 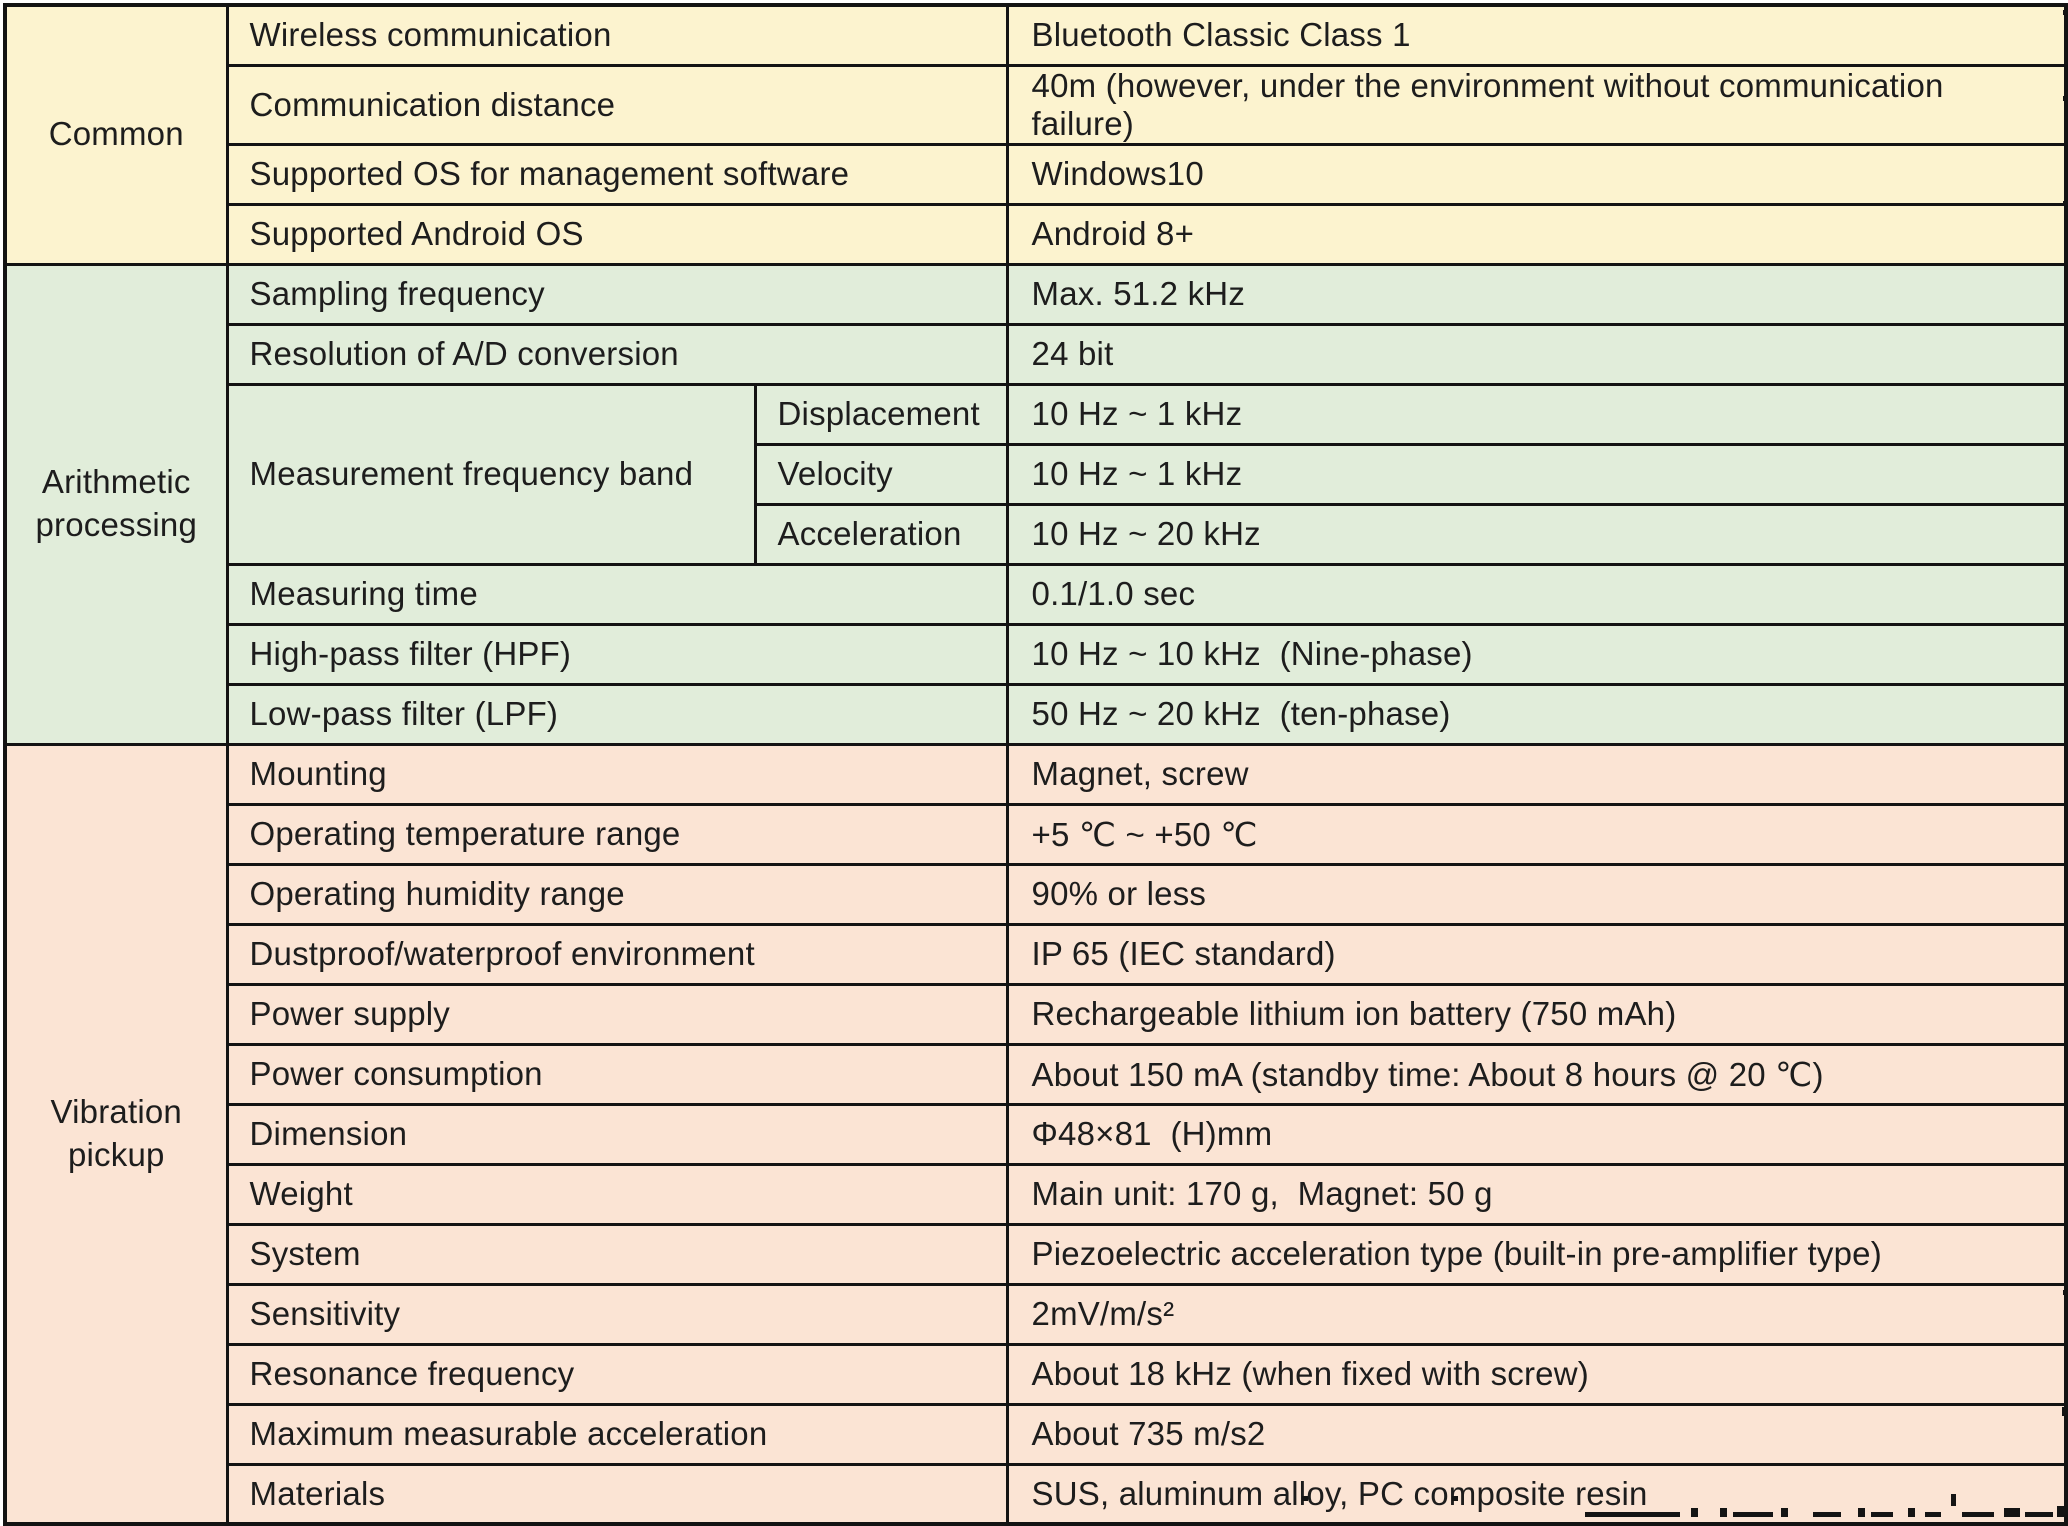 I want to click on table-row: Sensitivity 2mV/m/s², so click(x=1036, y=1314).